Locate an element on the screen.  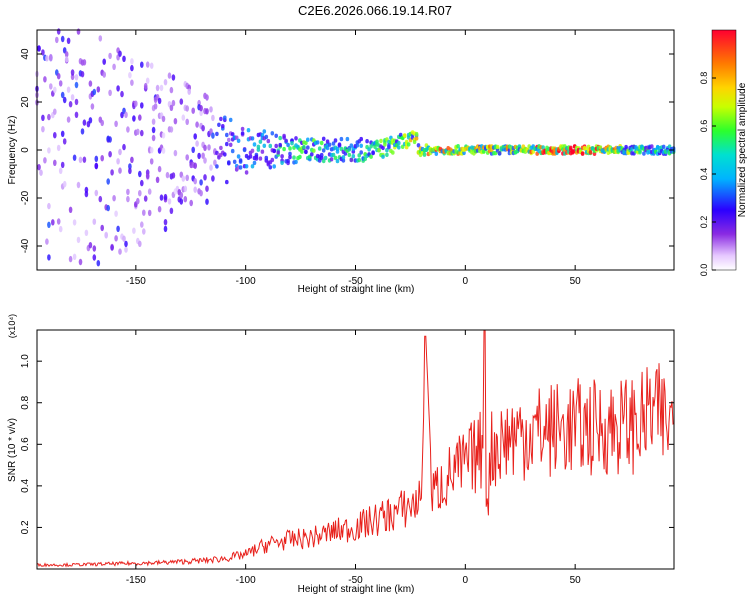
snr-x-tick-label: 50 is located at coordinates (576, 580).